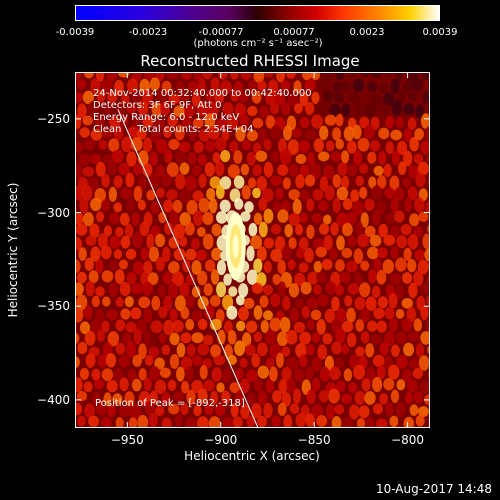  Describe the element at coordinates (257, 13) in the screenshot. I see `colorbar` at that location.